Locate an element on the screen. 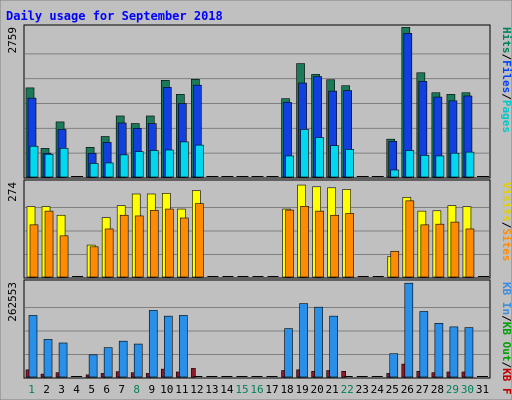 This screenshot has height=400, width=512. legend-entry: KB In is located at coordinates (506, 298).